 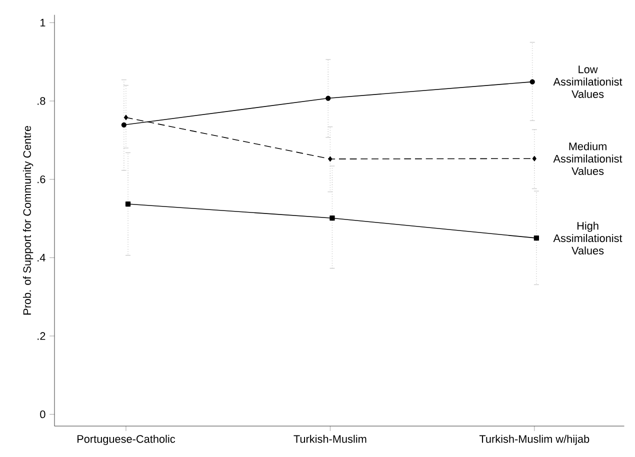 What do you see at coordinates (42, 258) in the screenshot?
I see `y-tick-label: .4` at bounding box center [42, 258].